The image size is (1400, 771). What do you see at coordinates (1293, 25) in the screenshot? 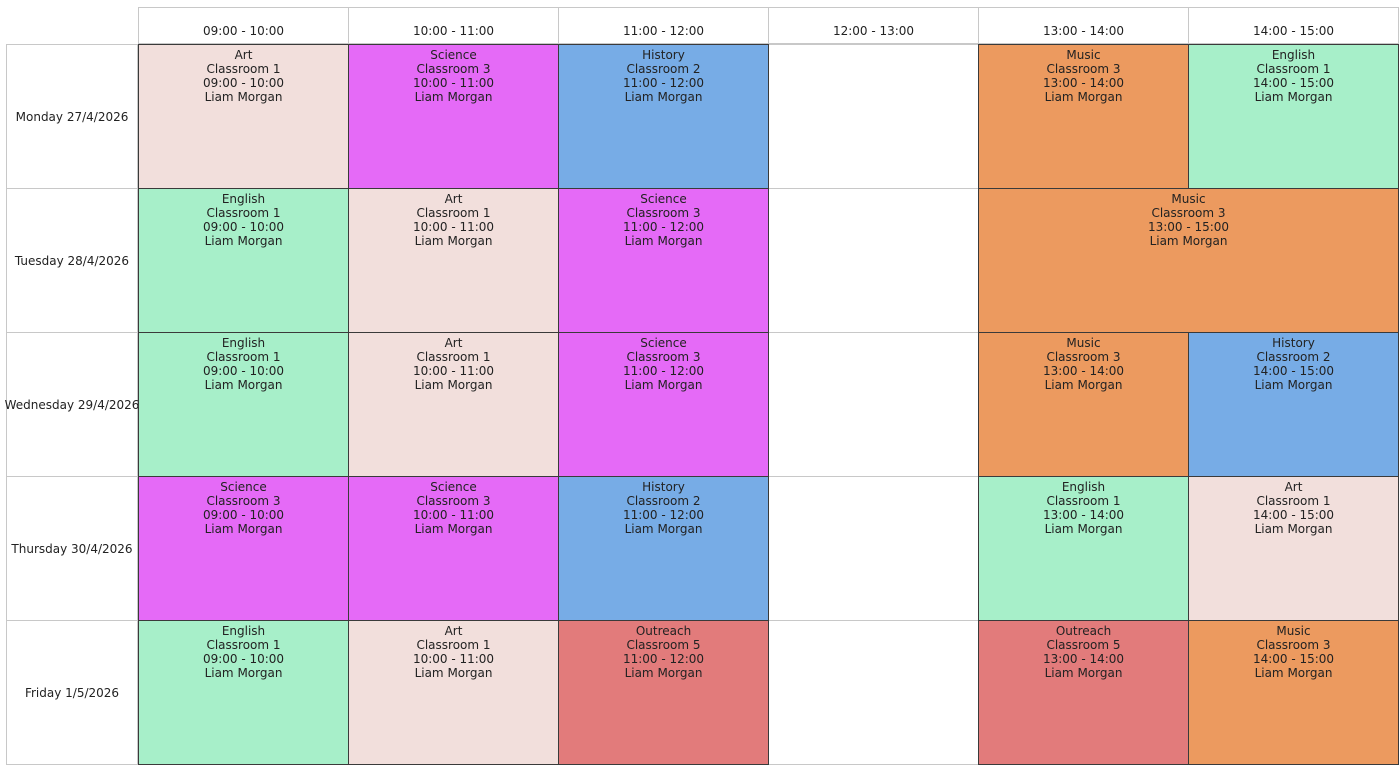
I see `time-header: 14:00 - 15:00` at bounding box center [1293, 25].